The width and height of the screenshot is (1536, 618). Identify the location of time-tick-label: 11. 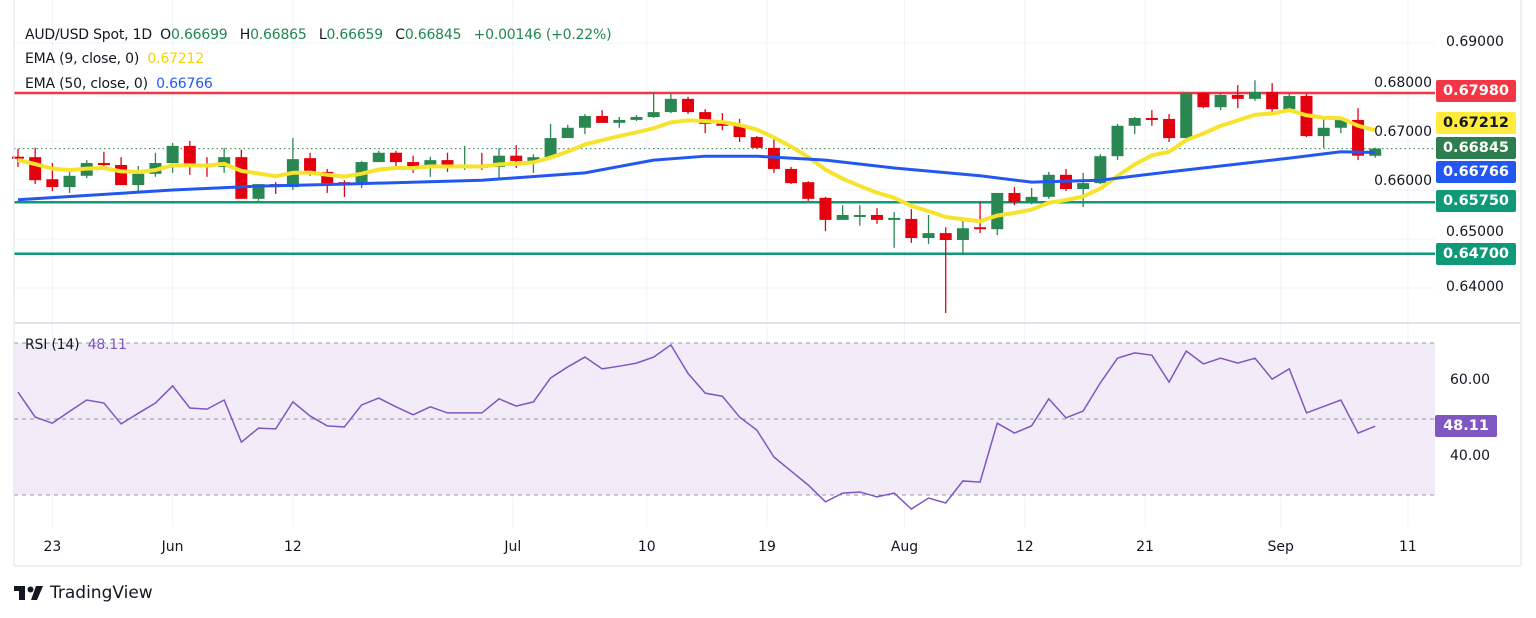
(1407, 547).